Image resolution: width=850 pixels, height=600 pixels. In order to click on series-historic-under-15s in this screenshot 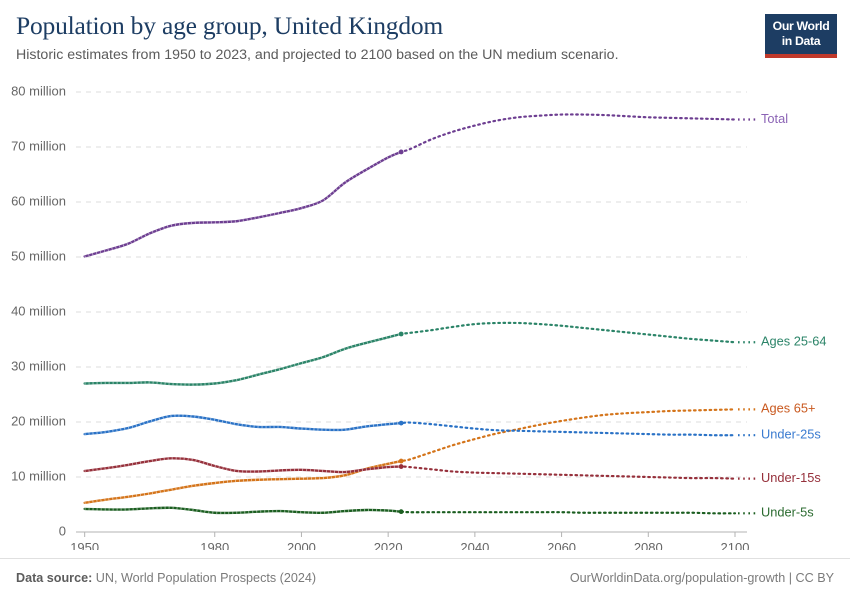, I will do `click(242, 465)`.